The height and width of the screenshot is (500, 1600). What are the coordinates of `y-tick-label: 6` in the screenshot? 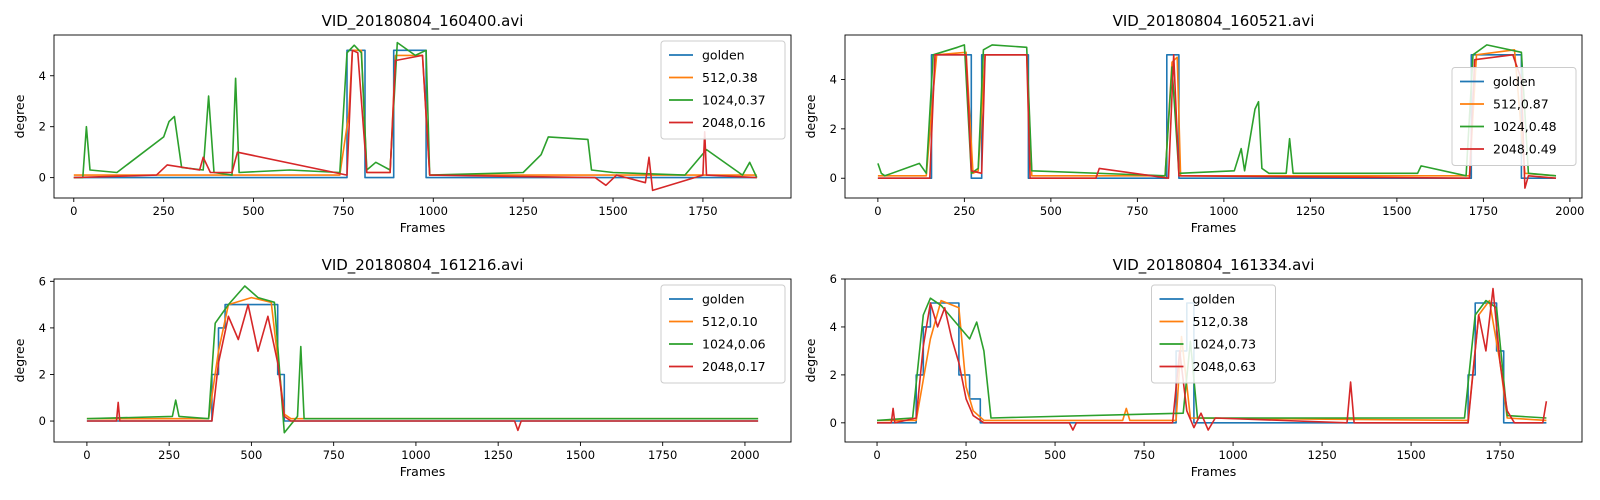 It's located at (833, 279).